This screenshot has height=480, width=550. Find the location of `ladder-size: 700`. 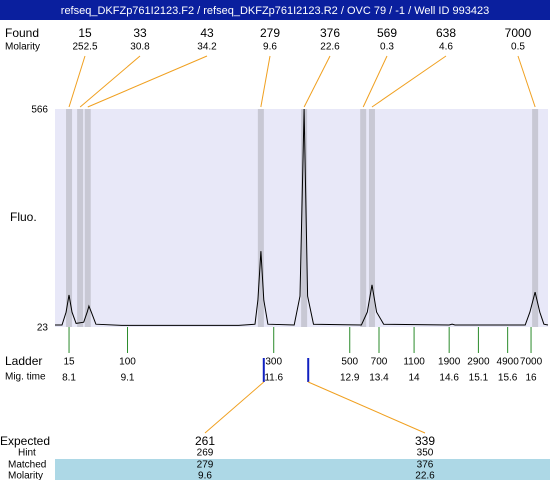

ladder-size: 700 is located at coordinates (379, 362).